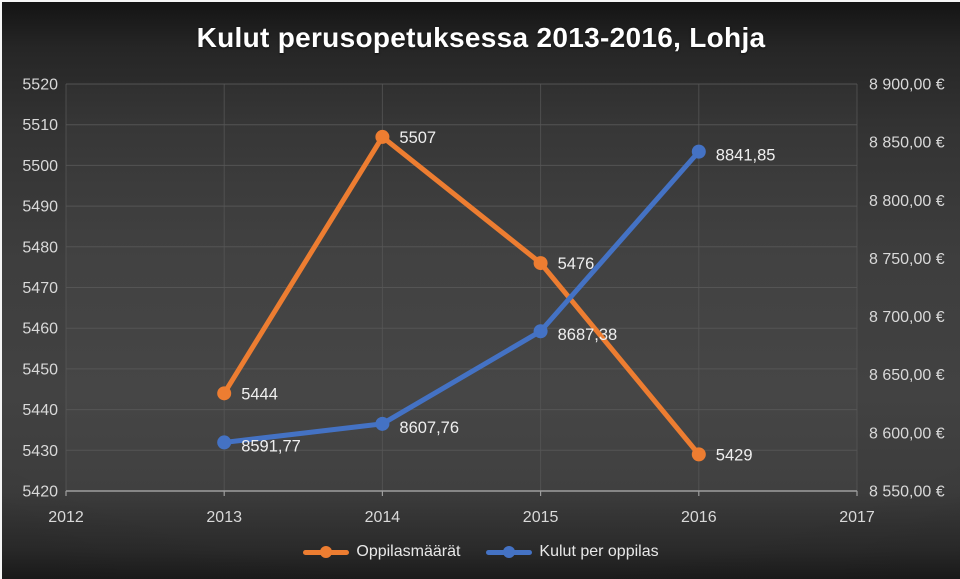 Image resolution: width=960 pixels, height=579 pixels. Describe the element at coordinates (599, 551) in the screenshot. I see `legend-label: Kulut per oppilas` at that location.